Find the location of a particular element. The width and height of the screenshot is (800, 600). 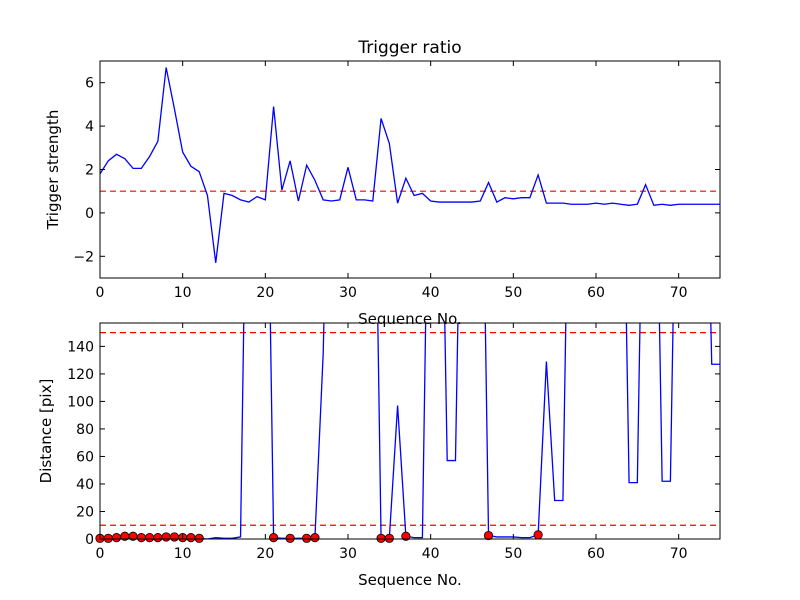

bottom-x-tick-label: 60 is located at coordinates (596, 554).